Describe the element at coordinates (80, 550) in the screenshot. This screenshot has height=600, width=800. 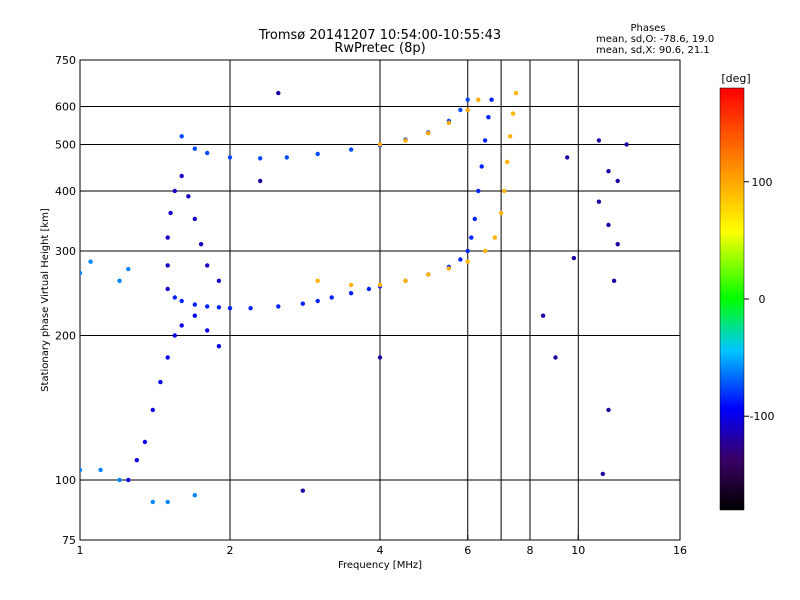
I see `x-tick-label: 1` at that location.